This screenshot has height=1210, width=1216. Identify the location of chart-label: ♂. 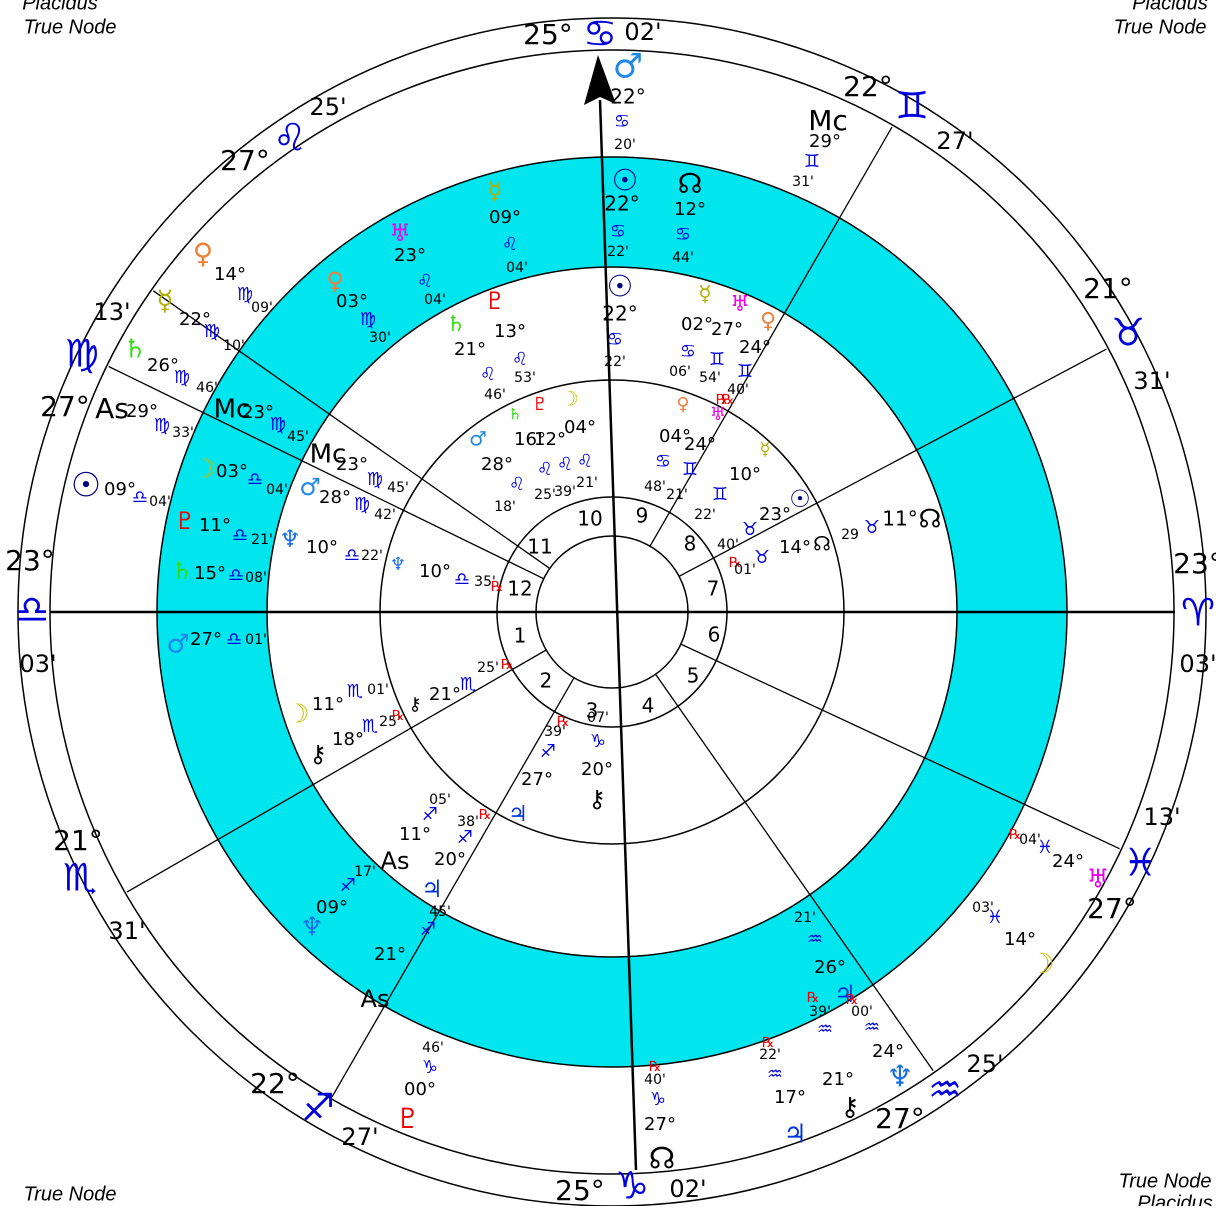
(310, 487).